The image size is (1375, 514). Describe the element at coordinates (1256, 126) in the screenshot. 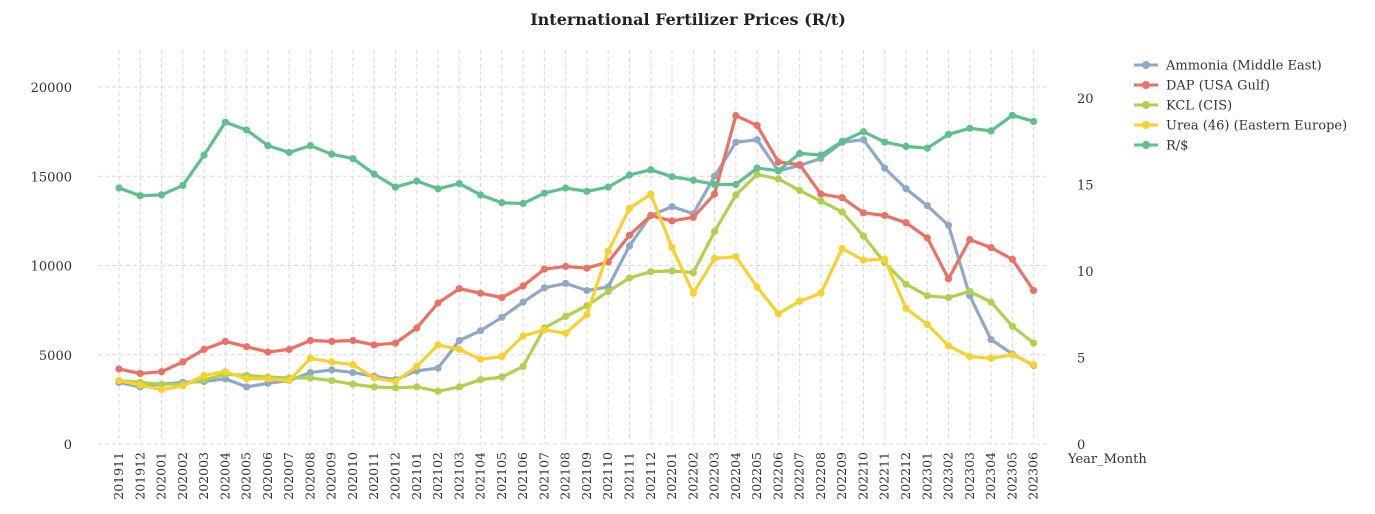

I see `legend-label: Urea (46) (Eastern Europe)` at that location.